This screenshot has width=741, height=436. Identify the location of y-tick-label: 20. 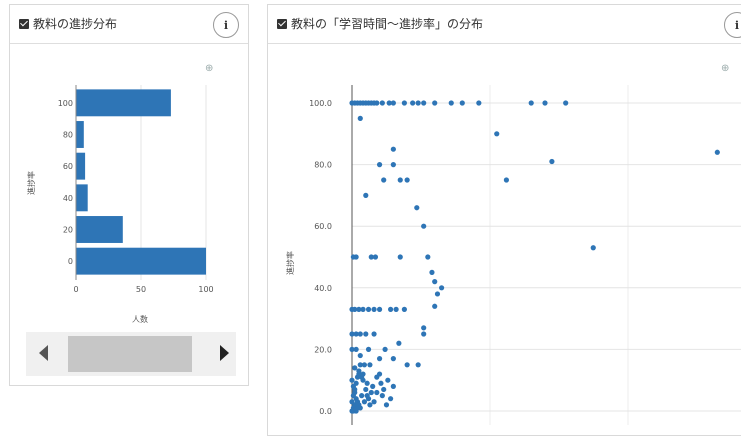
(68, 230).